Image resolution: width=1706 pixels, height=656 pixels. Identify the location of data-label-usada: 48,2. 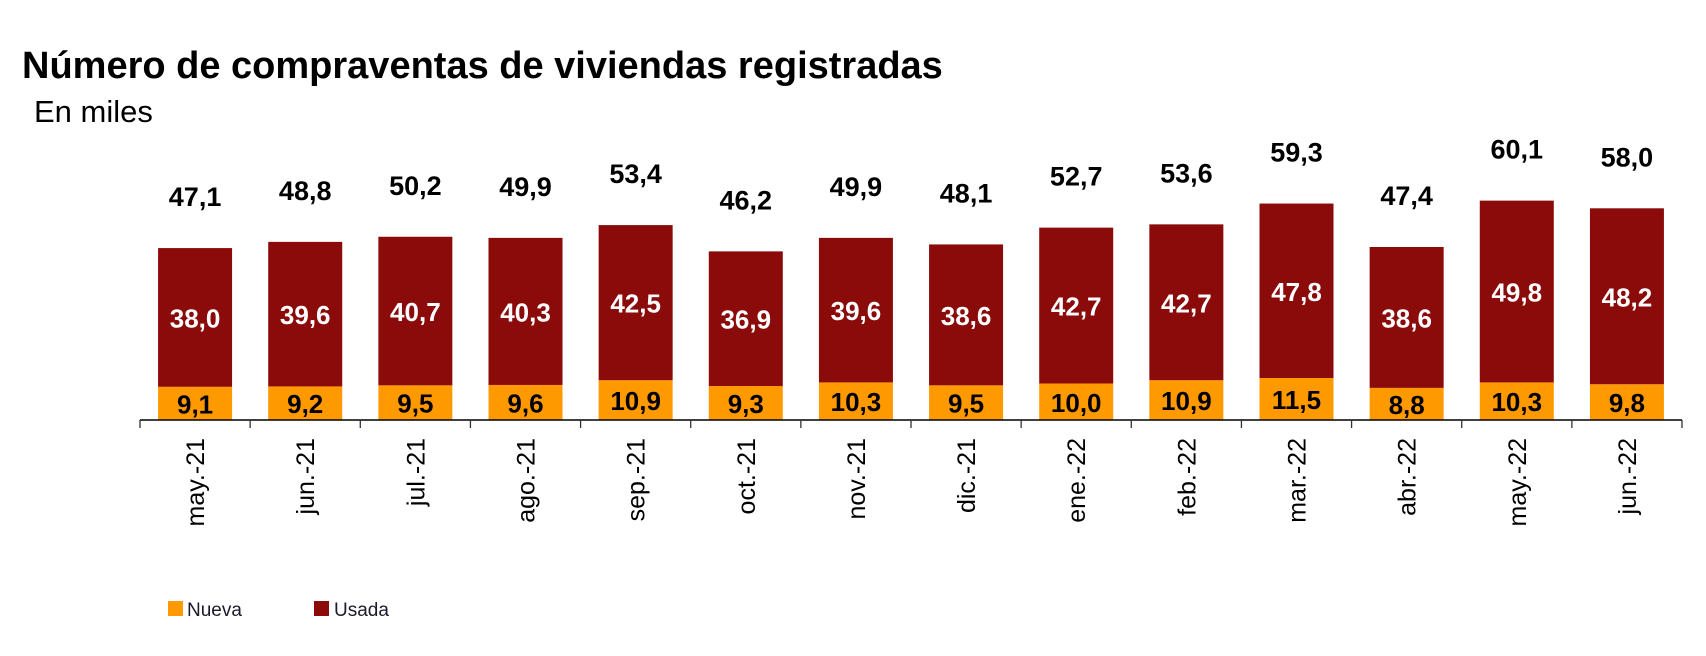
(1627, 297).